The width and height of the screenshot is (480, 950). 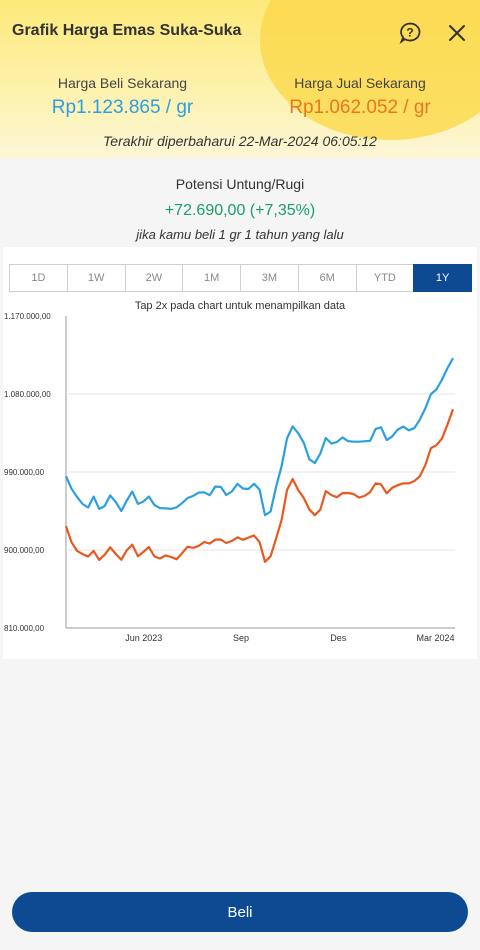 What do you see at coordinates (122, 83) in the screenshot?
I see `buy-price-label: Harga Beli Sekarang` at bounding box center [122, 83].